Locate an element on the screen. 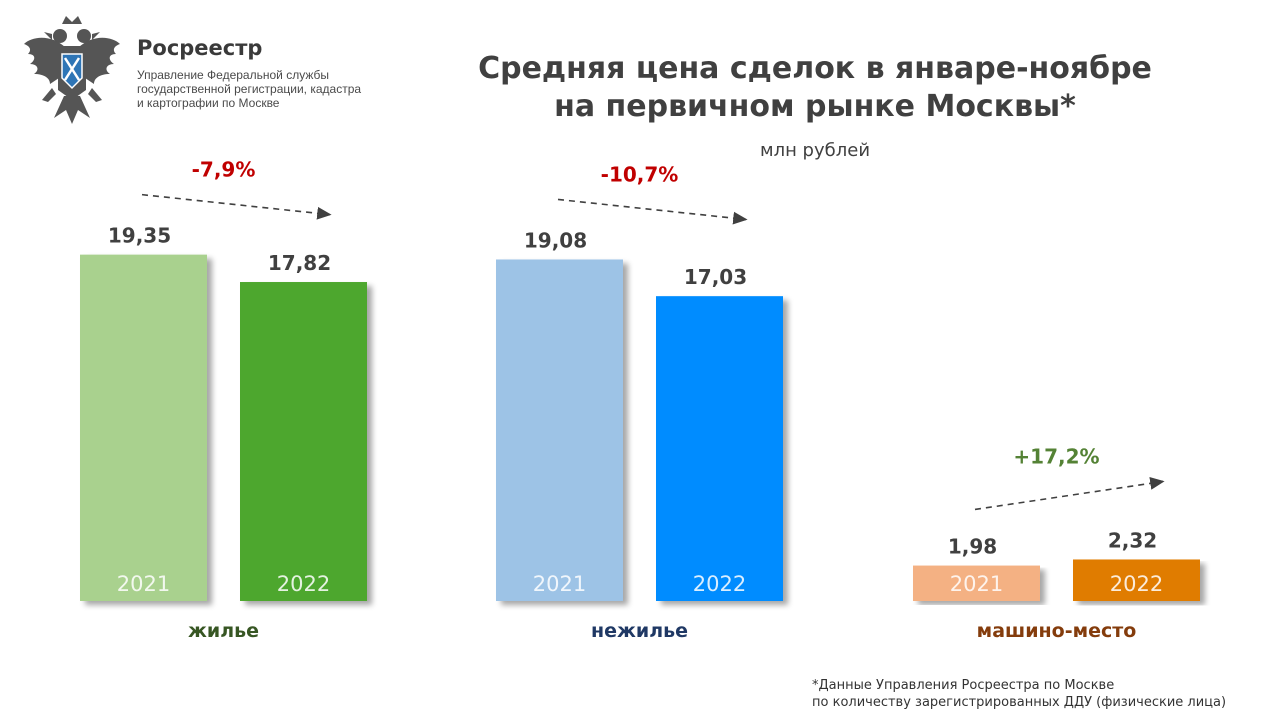 Image resolution: width=1280 pixels, height=720 pixels. chart-unit-label: млн рублей is located at coordinates (815, 150).